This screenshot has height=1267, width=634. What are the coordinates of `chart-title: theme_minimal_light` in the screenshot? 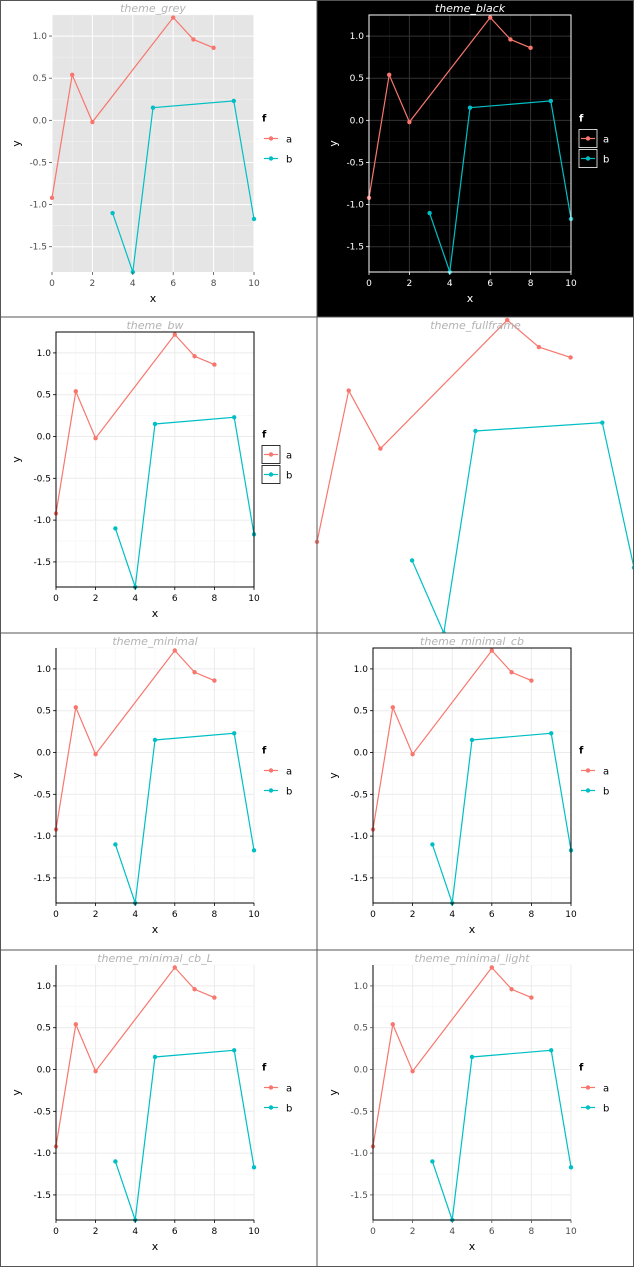 It's located at (472, 958).